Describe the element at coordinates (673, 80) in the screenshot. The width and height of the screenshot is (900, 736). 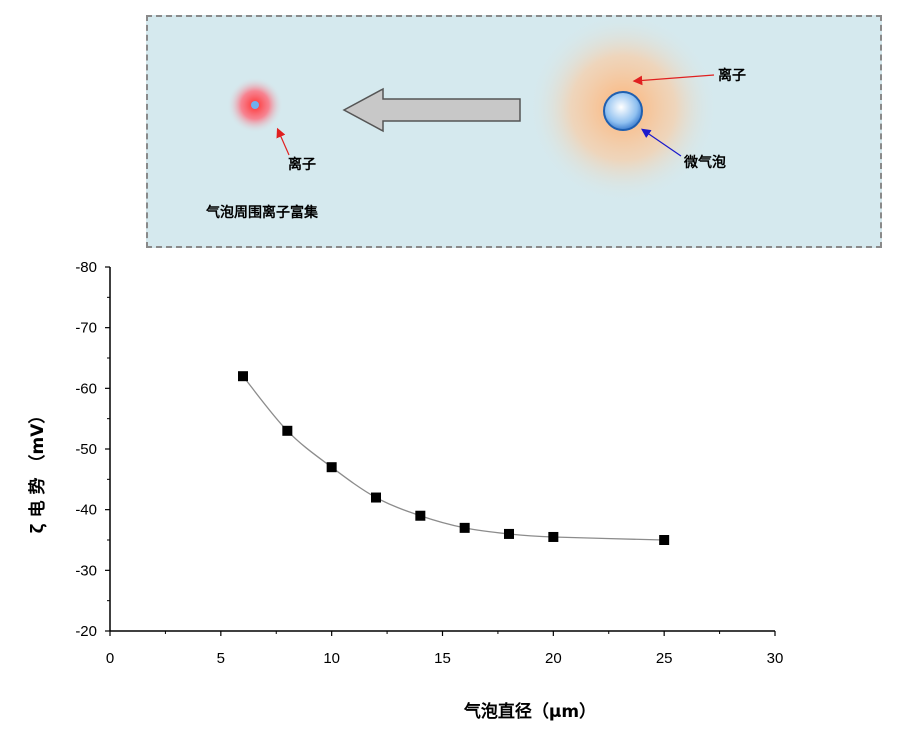
I see `ion-pointer-right` at that location.